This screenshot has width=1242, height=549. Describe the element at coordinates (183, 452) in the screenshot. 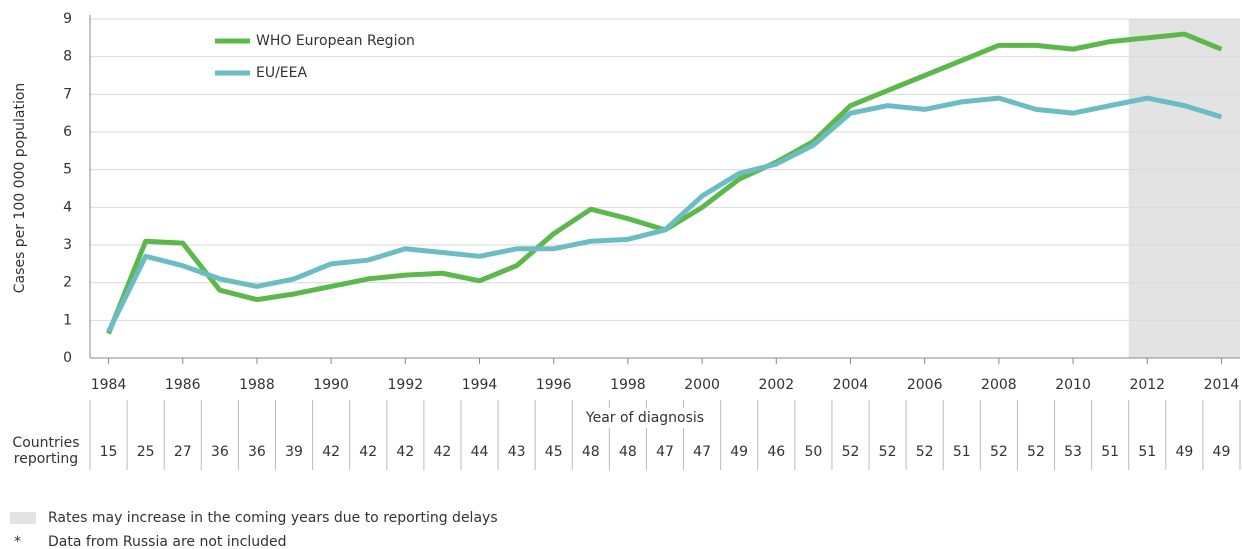

I see `table-cell: 27` at that location.